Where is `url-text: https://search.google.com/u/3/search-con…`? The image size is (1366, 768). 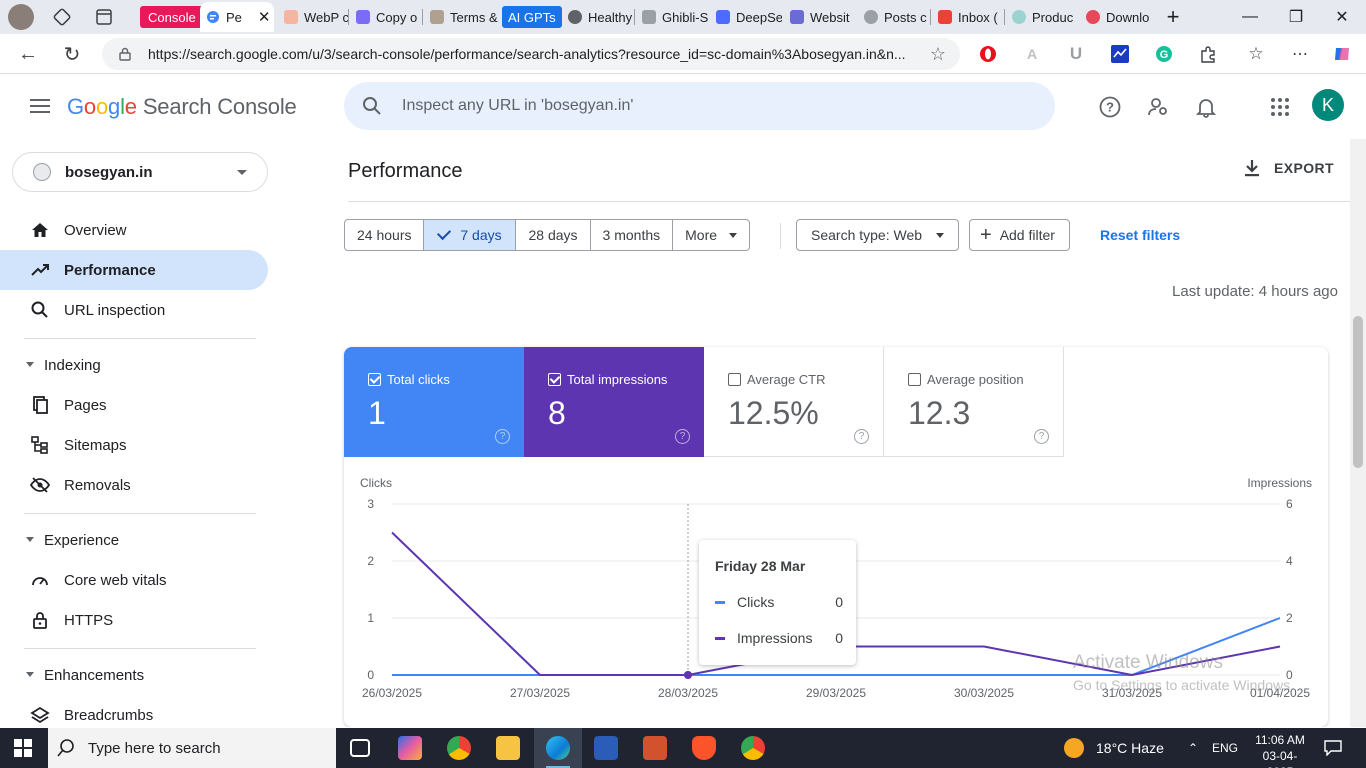
url-text: https://search.google.com/u/3/search-con… is located at coordinates (527, 54).